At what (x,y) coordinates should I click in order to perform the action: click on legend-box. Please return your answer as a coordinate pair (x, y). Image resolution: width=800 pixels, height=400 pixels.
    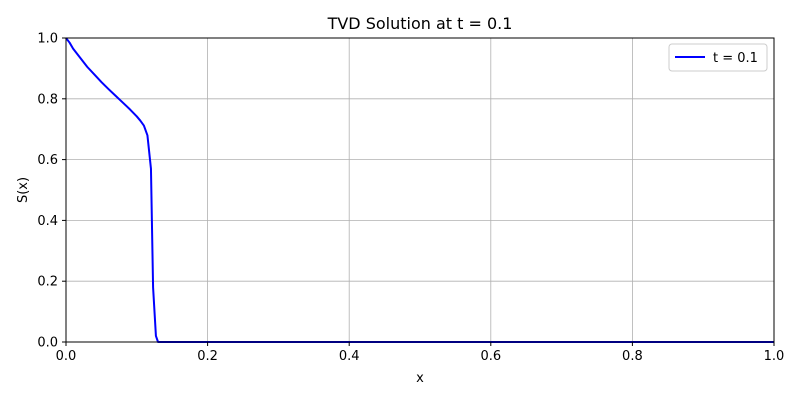
    Looking at the image, I should click on (718, 57).